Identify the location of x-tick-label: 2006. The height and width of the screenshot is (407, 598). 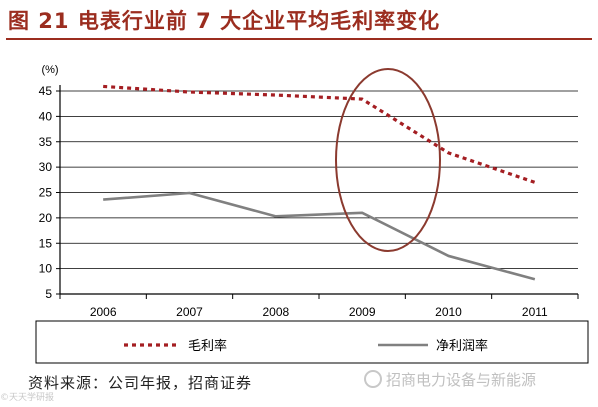
(103, 312).